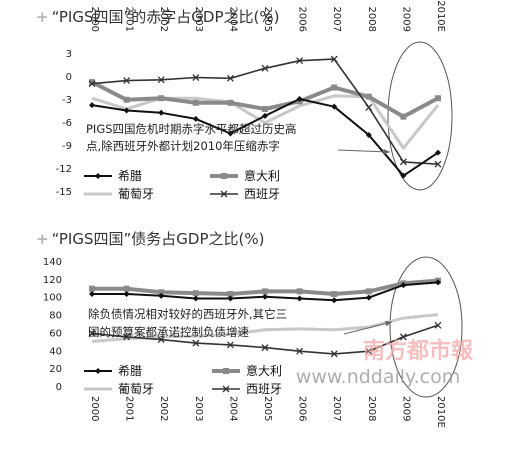  Describe the element at coordinates (183, 146) in the screenshot. I see `annotation-text: 点,除西班牙外都计划2010年压缩赤字` at that location.